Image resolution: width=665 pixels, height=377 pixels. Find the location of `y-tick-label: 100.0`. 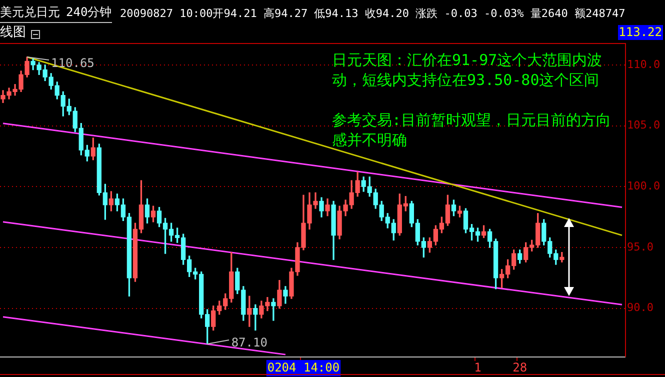

y-tick-label: 100.0 is located at coordinates (643, 185).